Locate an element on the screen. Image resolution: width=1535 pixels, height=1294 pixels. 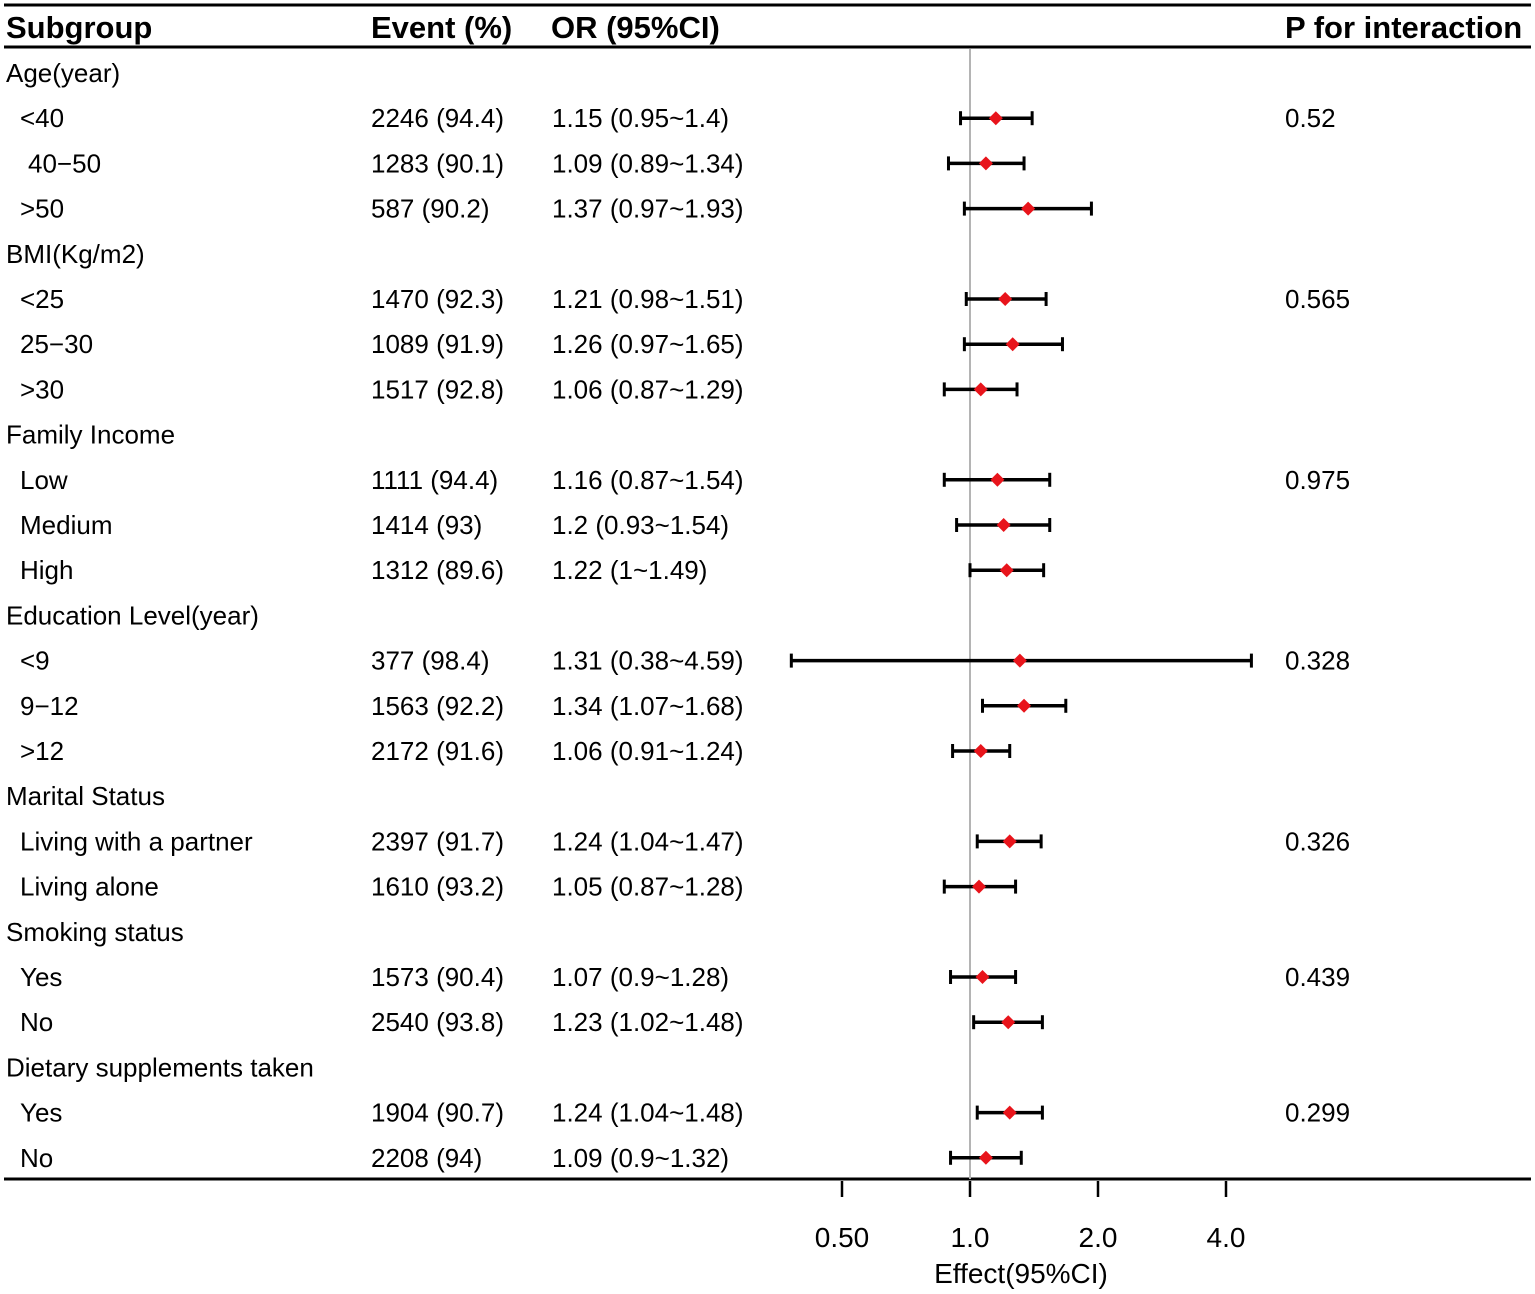
subgroup-label: 25−30 is located at coordinates (56, 344).